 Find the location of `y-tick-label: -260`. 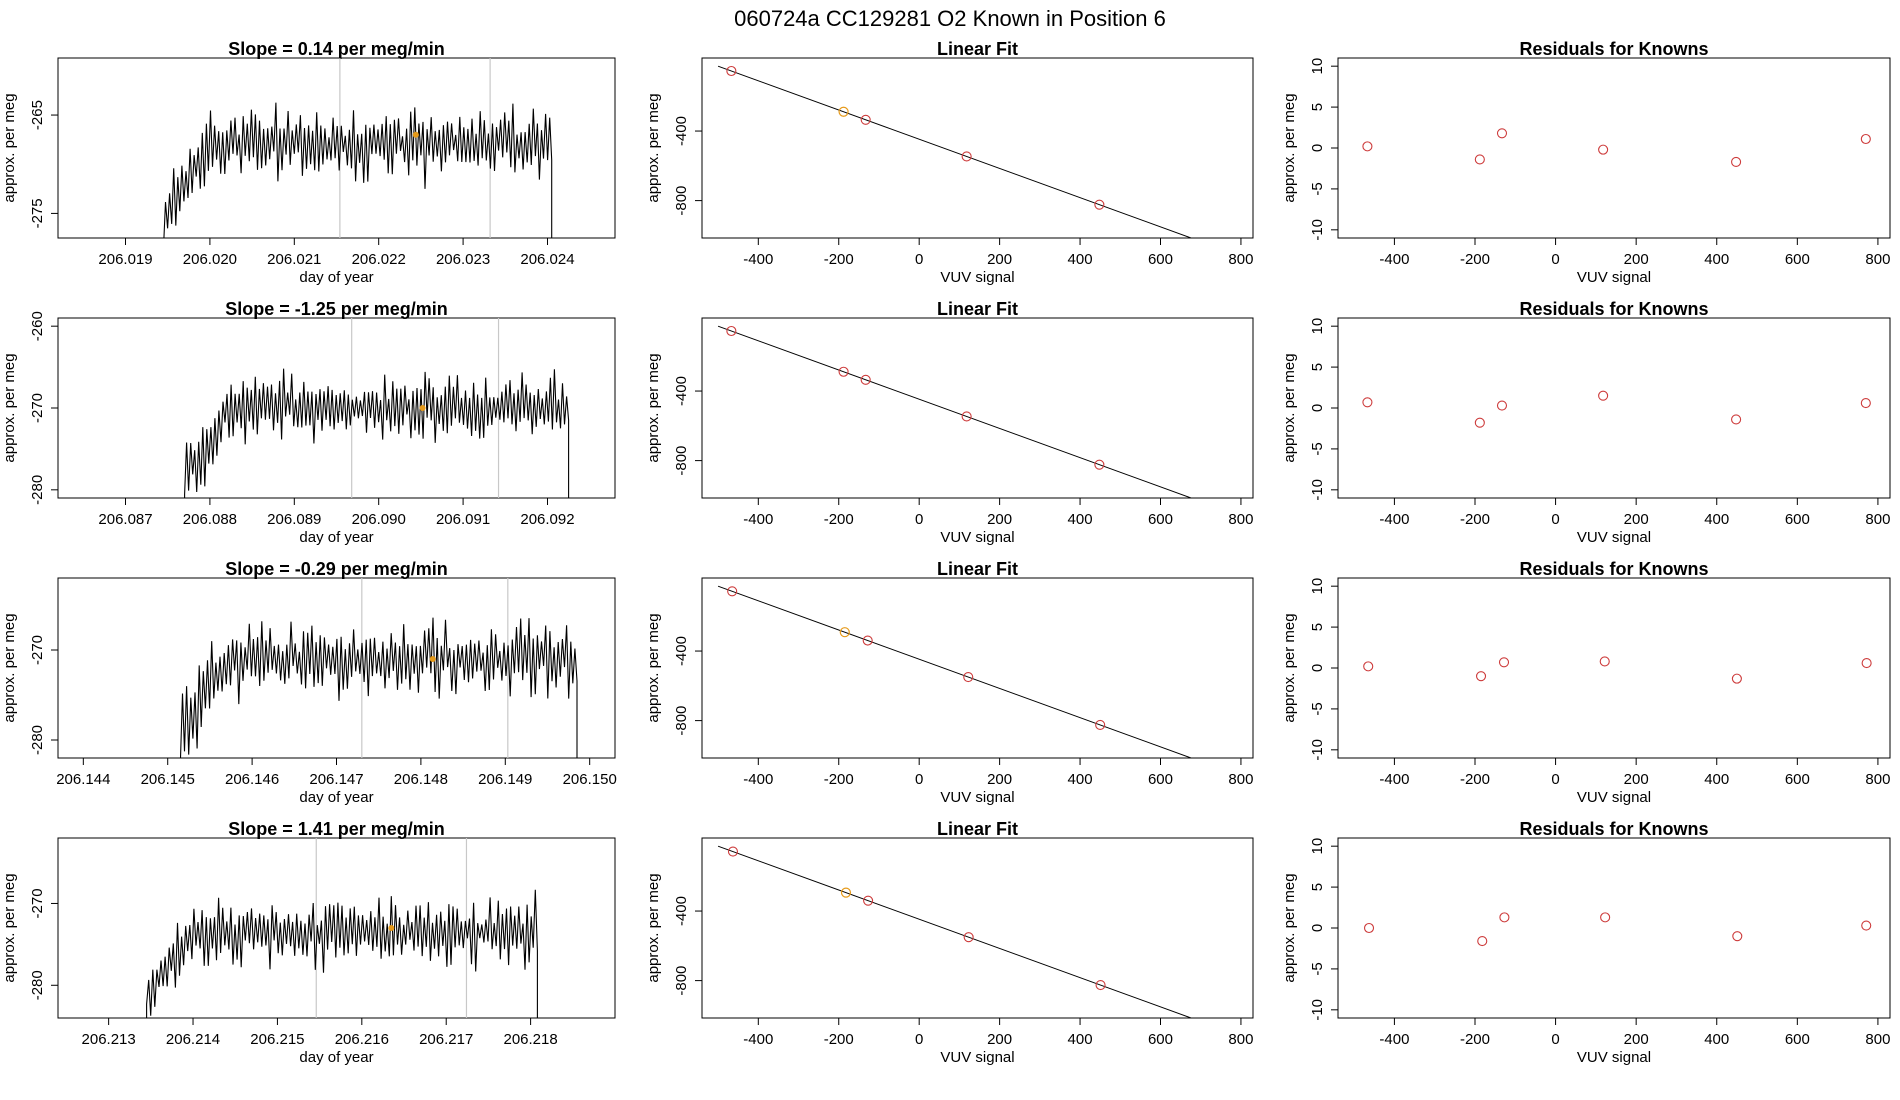

y-tick-label: -260 is located at coordinates (37, 326).